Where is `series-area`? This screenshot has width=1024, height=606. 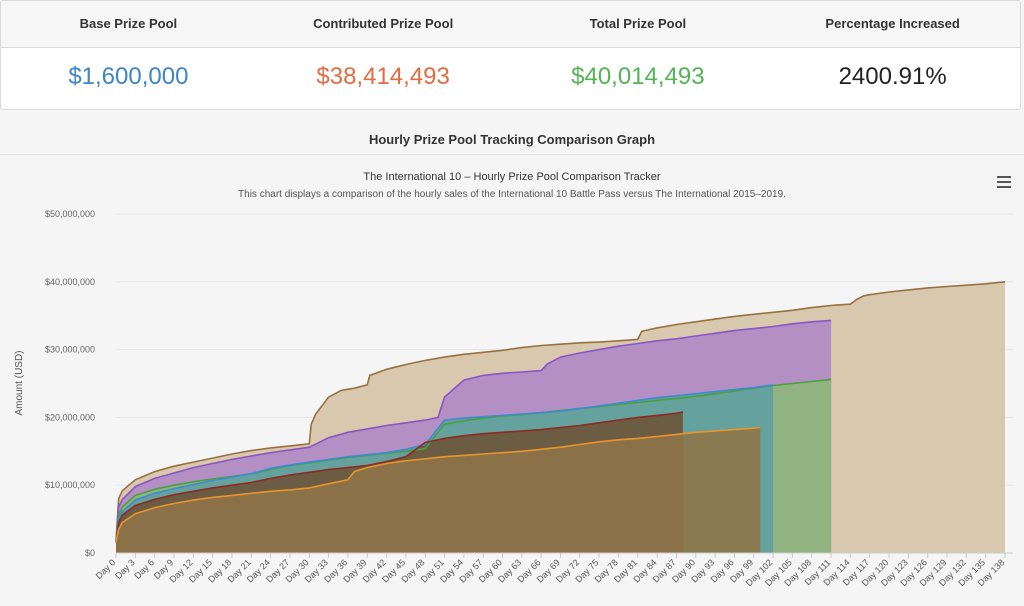
series-area is located at coordinates (438, 490).